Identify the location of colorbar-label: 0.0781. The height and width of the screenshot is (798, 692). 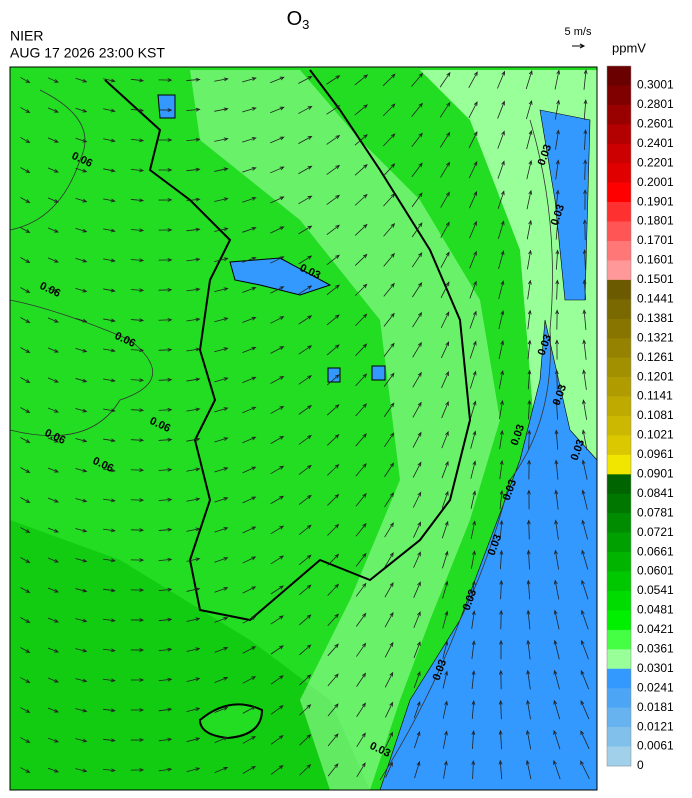
(655, 512).